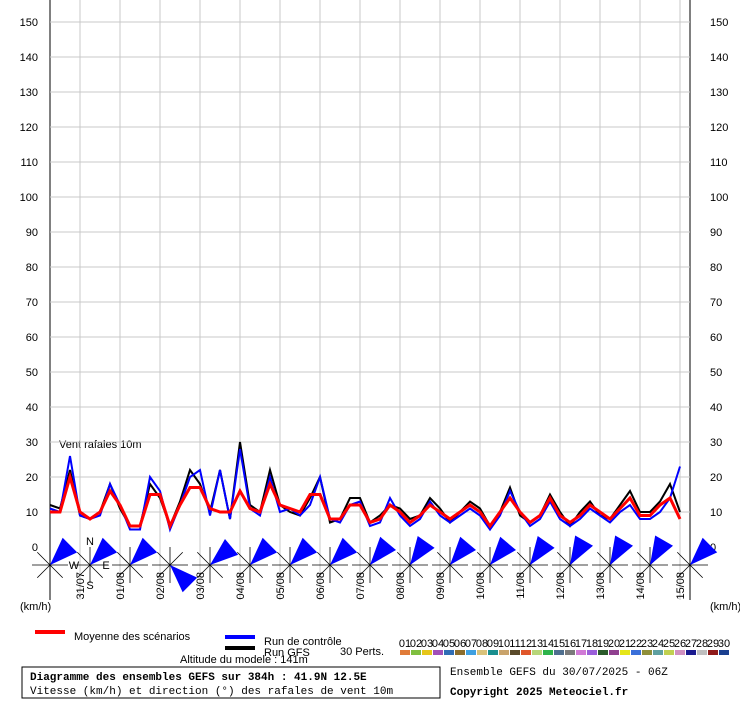 The image size is (740, 705). What do you see at coordinates (471, 644) in the screenshot?
I see `pert-label: 07` at bounding box center [471, 644].